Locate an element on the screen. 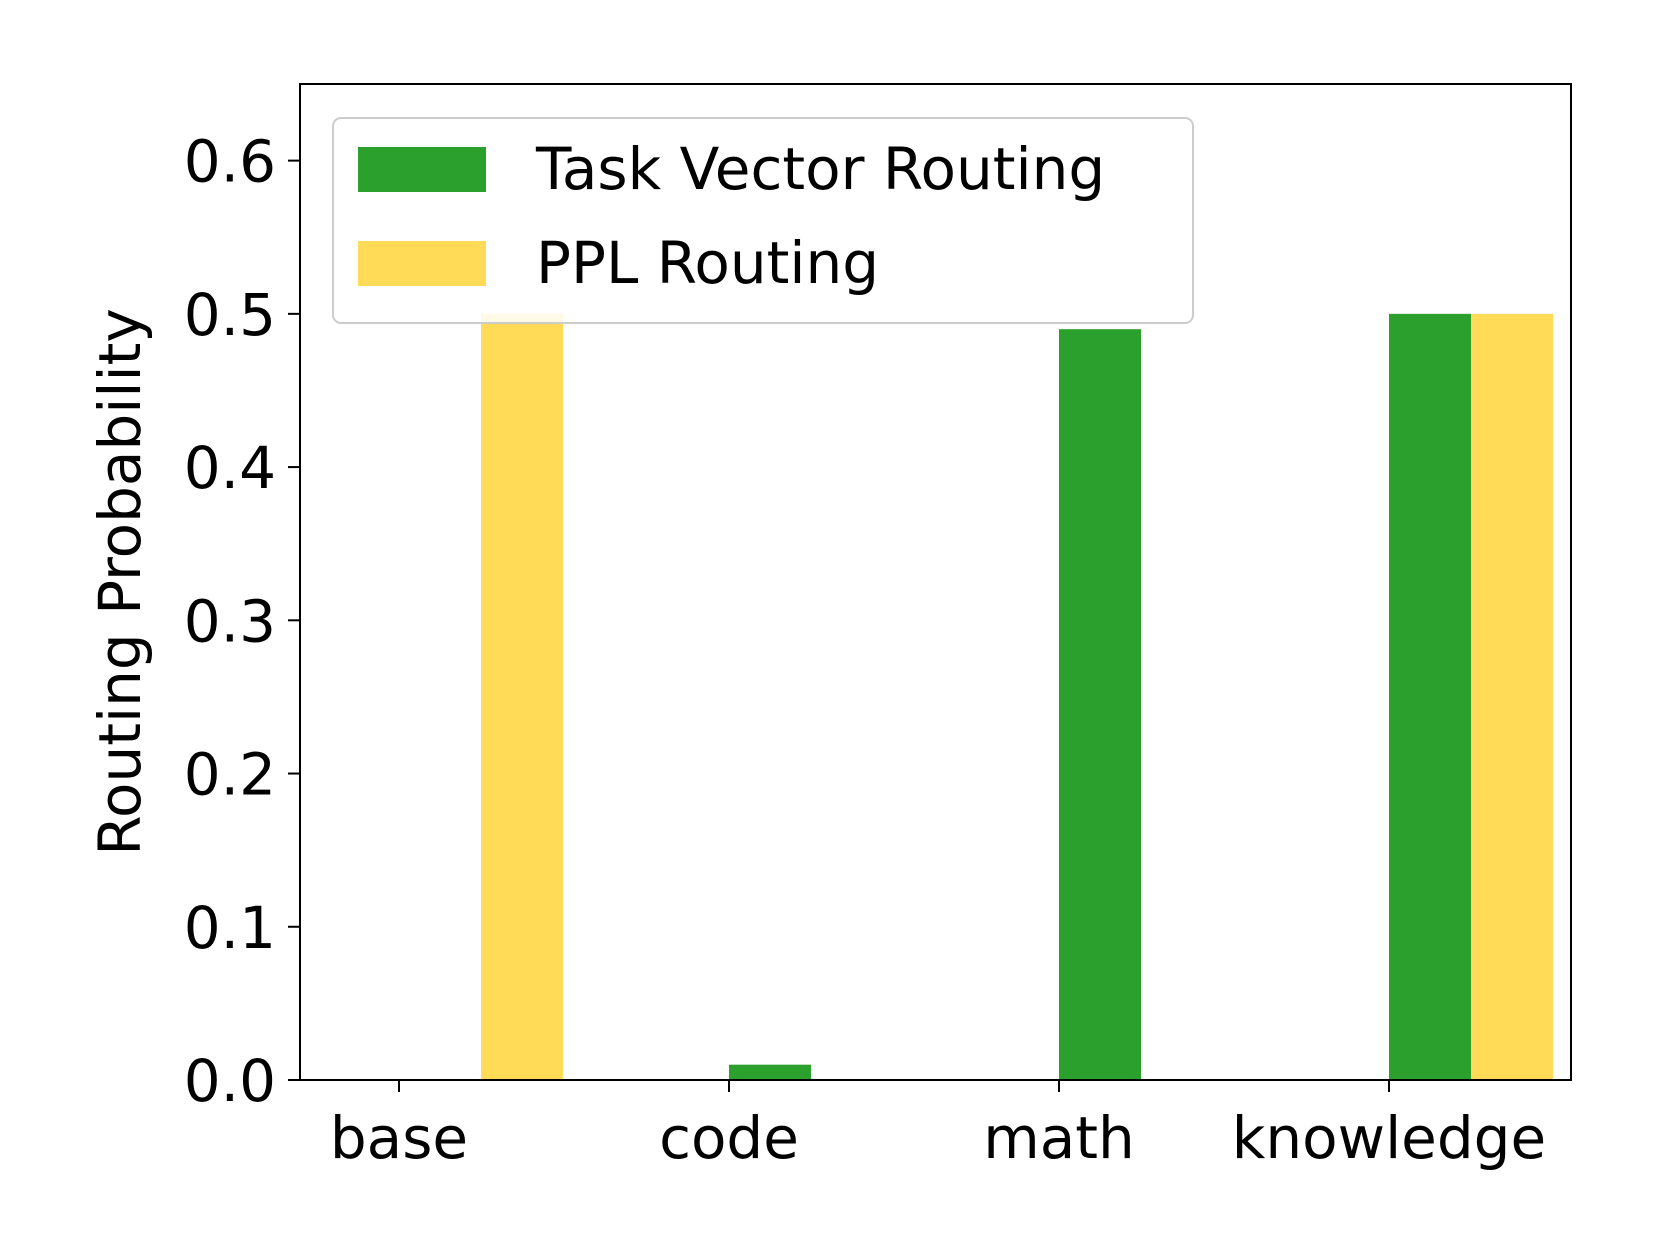 This screenshot has height=1246, width=1661. x-tick-label-knowledge: knowledge is located at coordinates (1389, 1138).